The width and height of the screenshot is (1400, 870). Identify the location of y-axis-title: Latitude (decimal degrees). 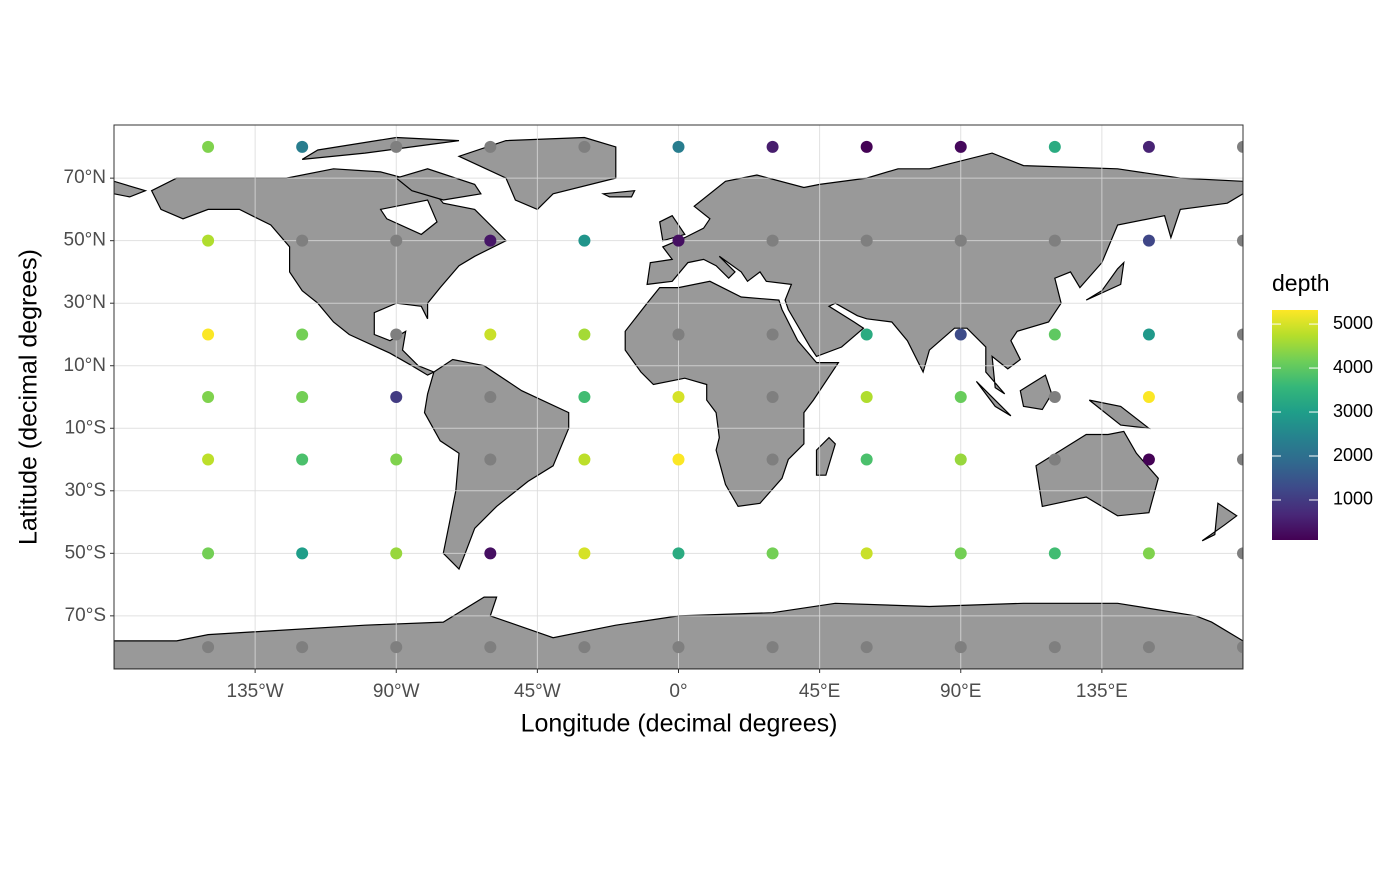
(29, 397).